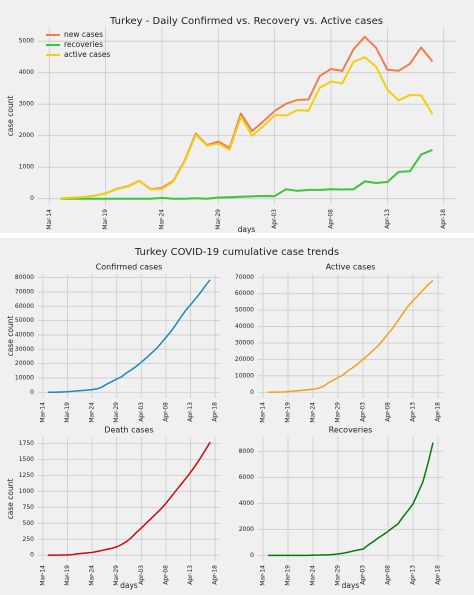 The width and height of the screenshot is (474, 595). What do you see at coordinates (351, 430) in the screenshot?
I see `chart-title: Recoveries` at bounding box center [351, 430].